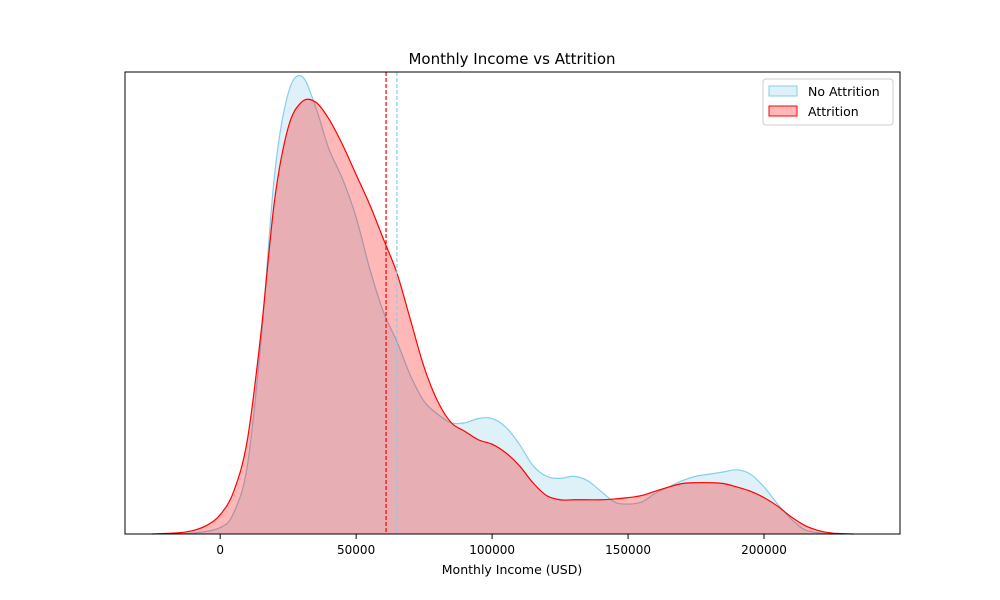  Describe the element at coordinates (220, 550) in the screenshot. I see `x-tick-label: 0` at that location.